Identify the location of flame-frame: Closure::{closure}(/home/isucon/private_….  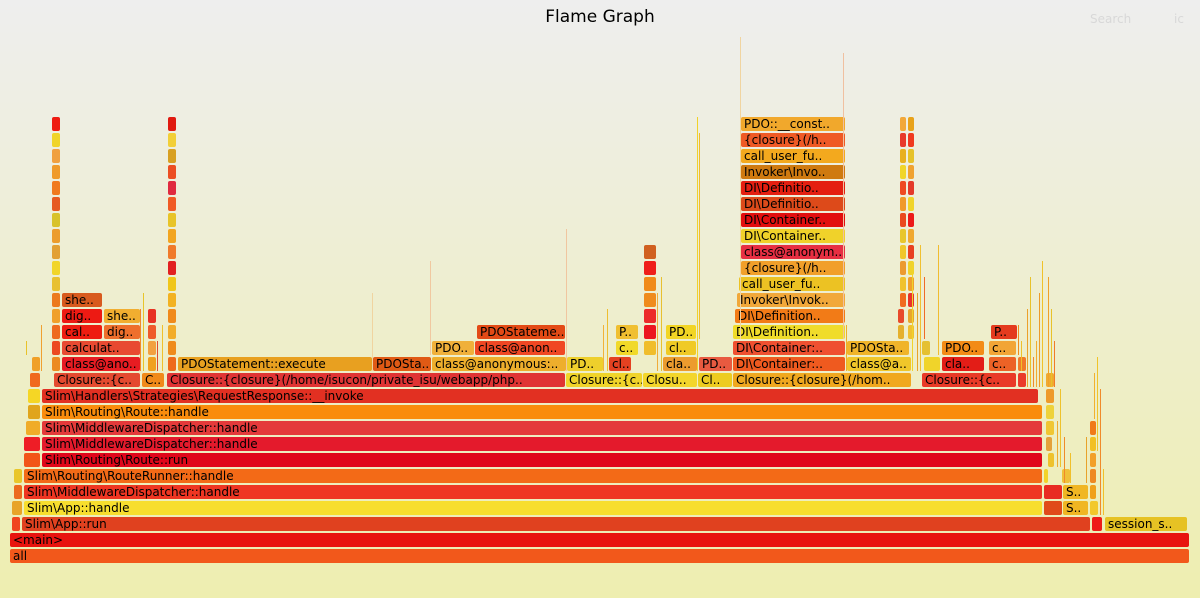
(366, 380).